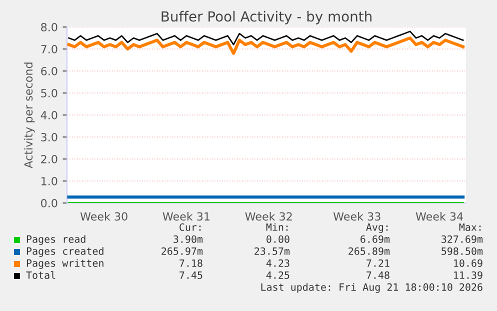  Describe the element at coordinates (49, 159) in the screenshot. I see `y-tick-label: 2.0` at that location.